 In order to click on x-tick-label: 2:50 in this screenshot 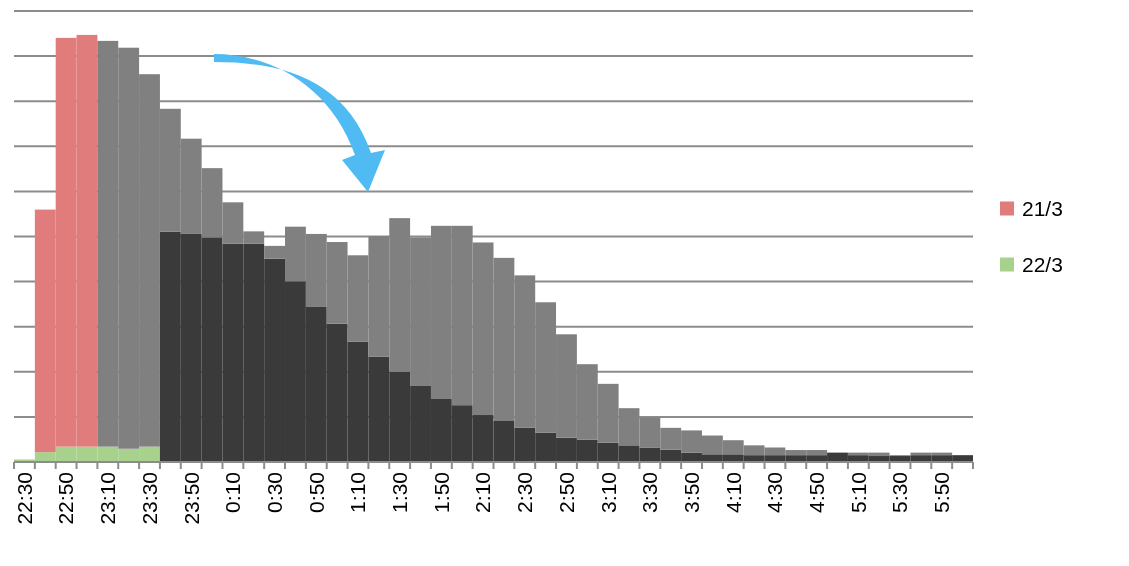, I will do `click(566, 492)`.